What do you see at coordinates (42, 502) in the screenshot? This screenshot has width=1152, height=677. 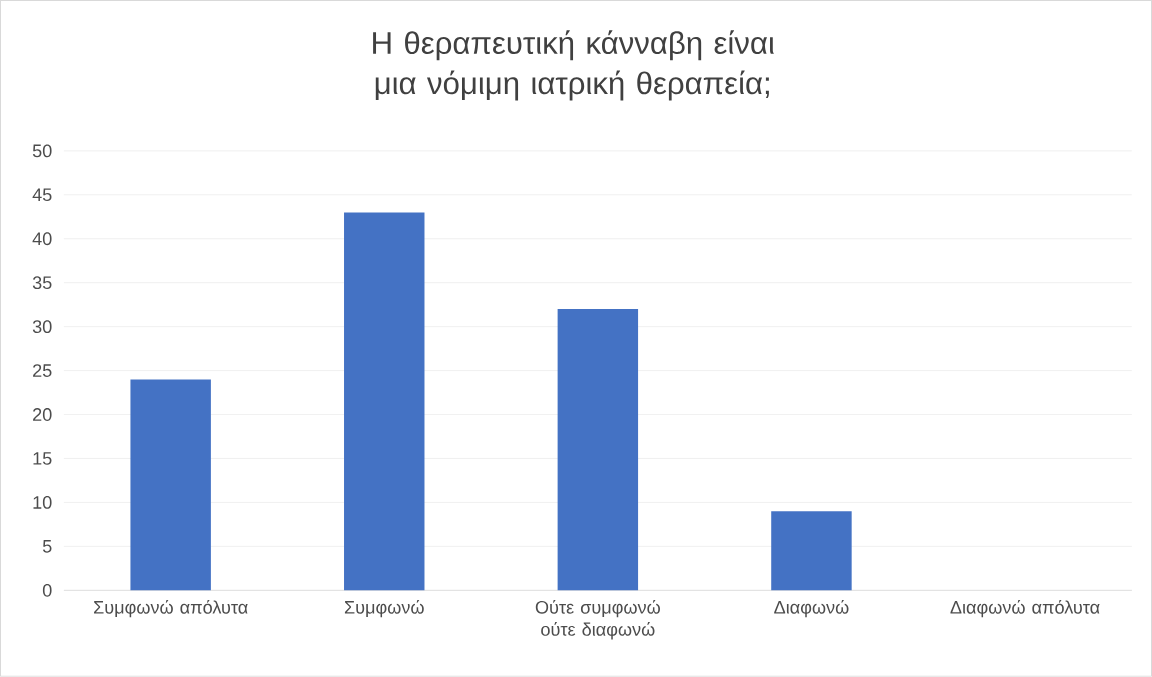 I see `y-tick-label: 10` at bounding box center [42, 502].